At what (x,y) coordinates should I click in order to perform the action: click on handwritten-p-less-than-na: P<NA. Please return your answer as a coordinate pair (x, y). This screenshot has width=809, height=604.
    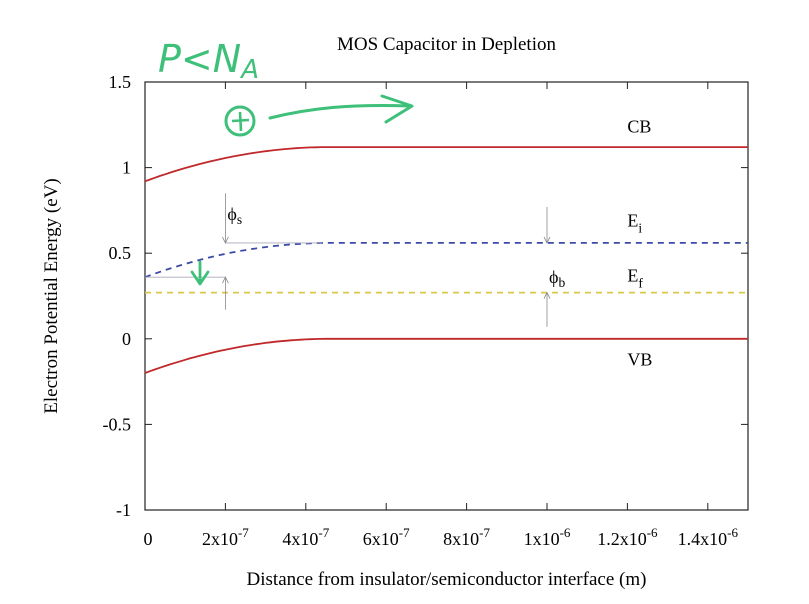
    Looking at the image, I should click on (208, 61).